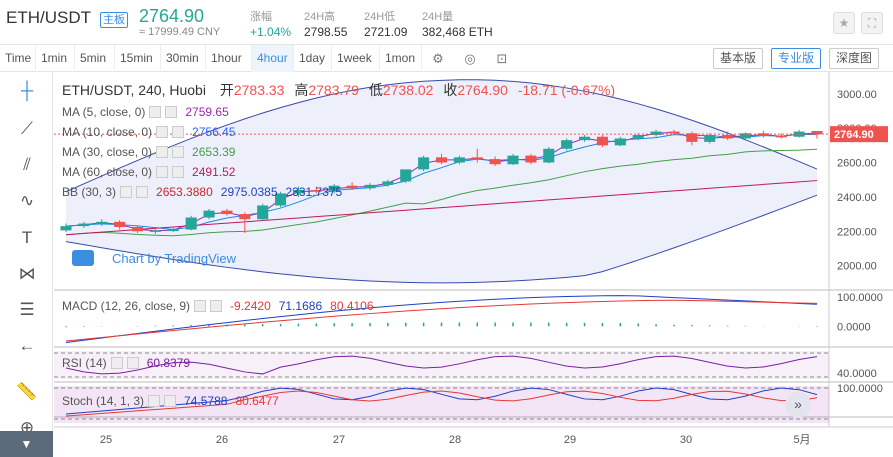 The width and height of the screenshot is (893, 457). Describe the element at coordinates (134, 90) in the screenshot. I see `legend-title: ETH/USDT, 240, Huobi` at that location.